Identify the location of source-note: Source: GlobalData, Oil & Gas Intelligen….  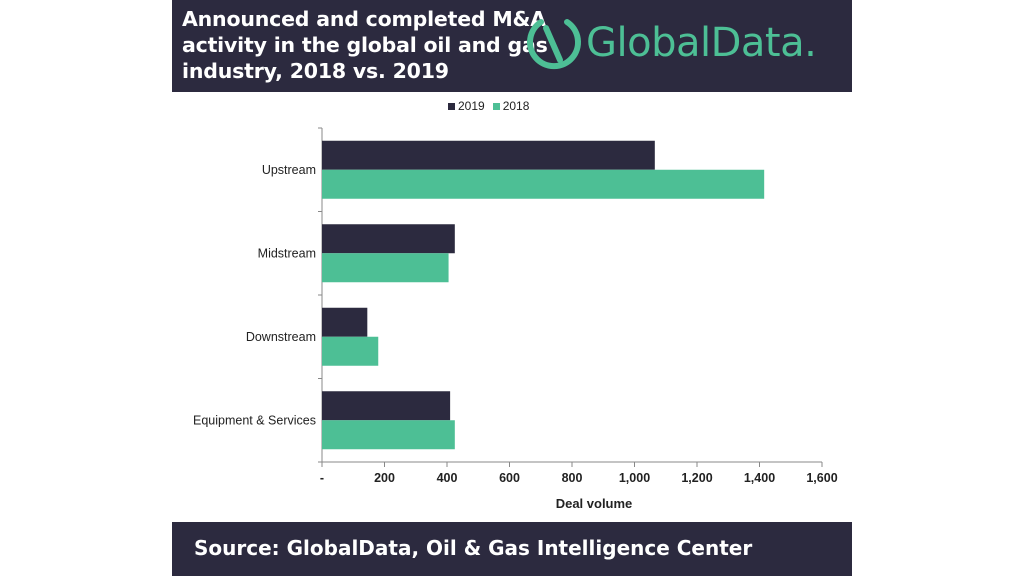
(473, 548).